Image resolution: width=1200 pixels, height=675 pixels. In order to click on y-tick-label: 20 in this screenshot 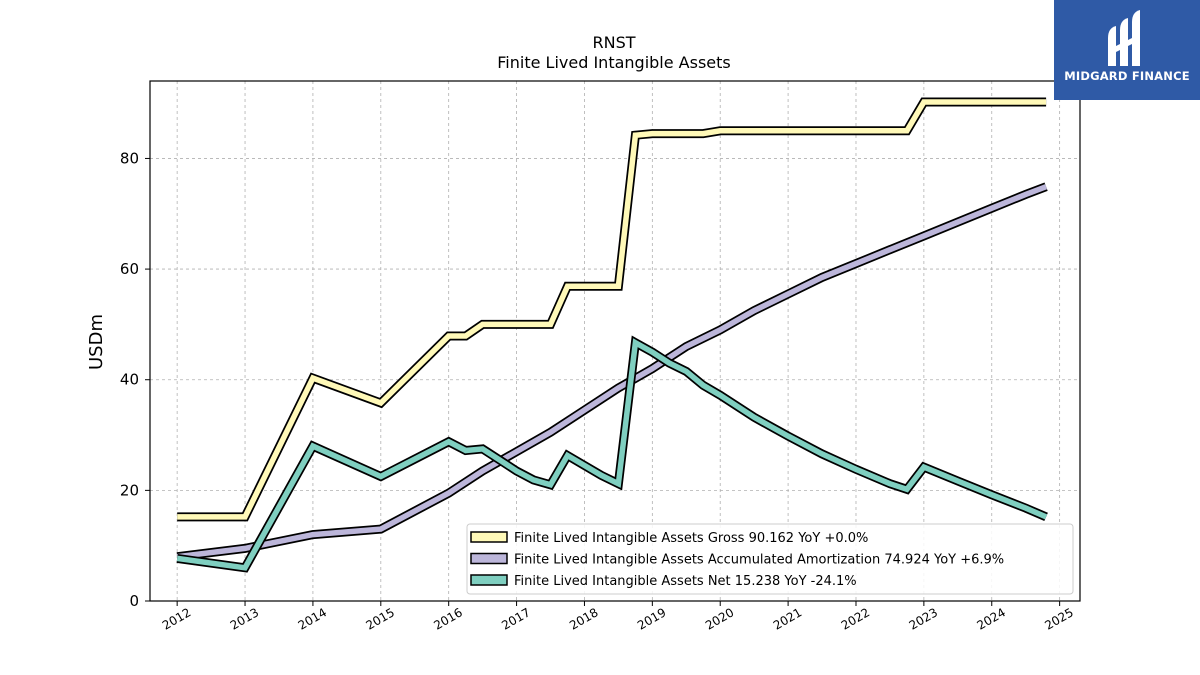, I will do `click(129, 490)`.